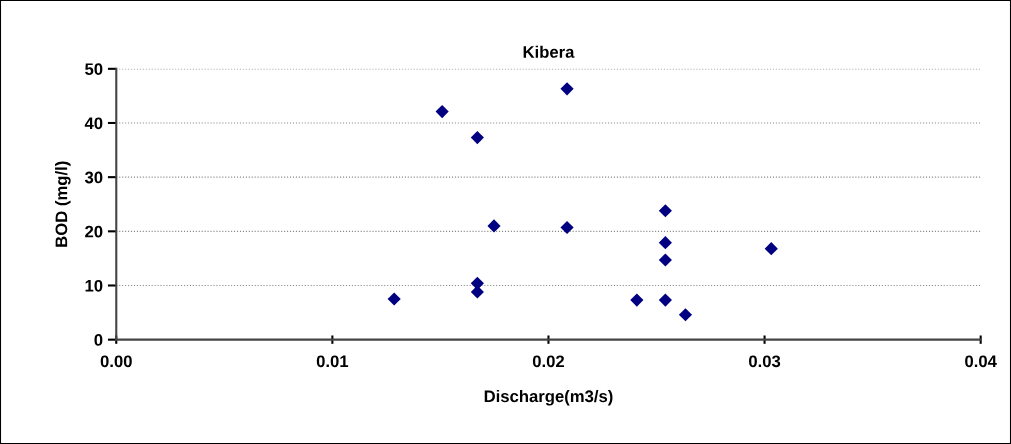 The width and height of the screenshot is (1011, 444). I want to click on y-tick-label: 10, so click(94, 285).